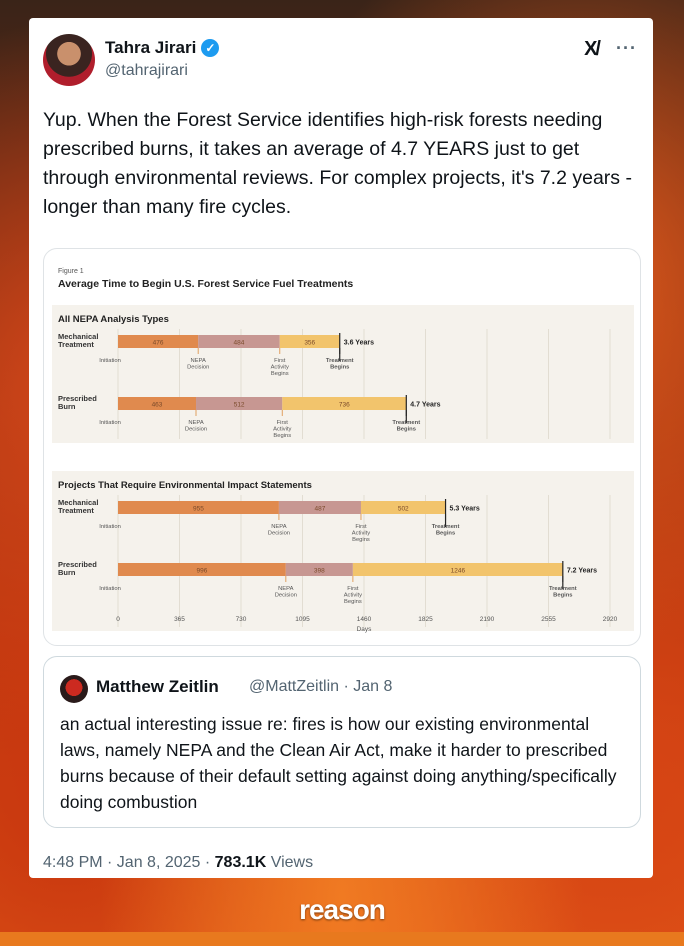 The width and height of the screenshot is (684, 946). I want to click on x-tick-label: 0, so click(118, 619).